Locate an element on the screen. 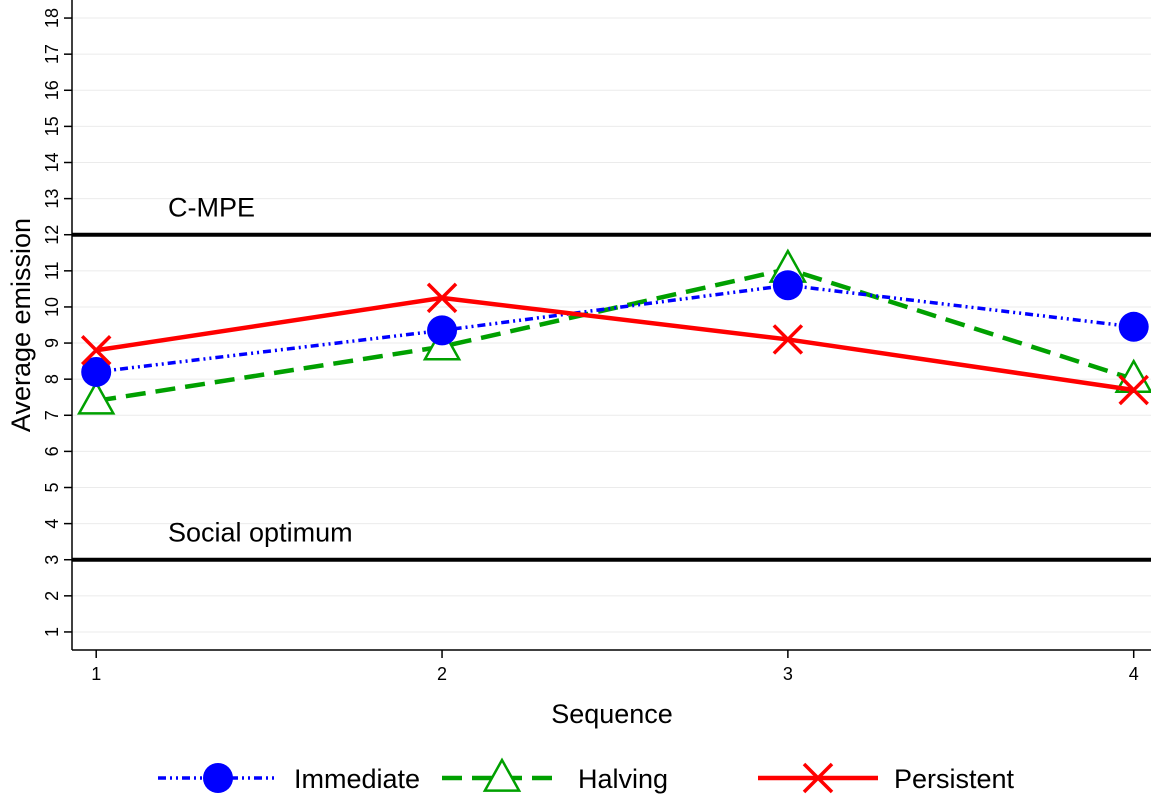 The image size is (1151, 798). x-tick-label: 2 is located at coordinates (442, 674).